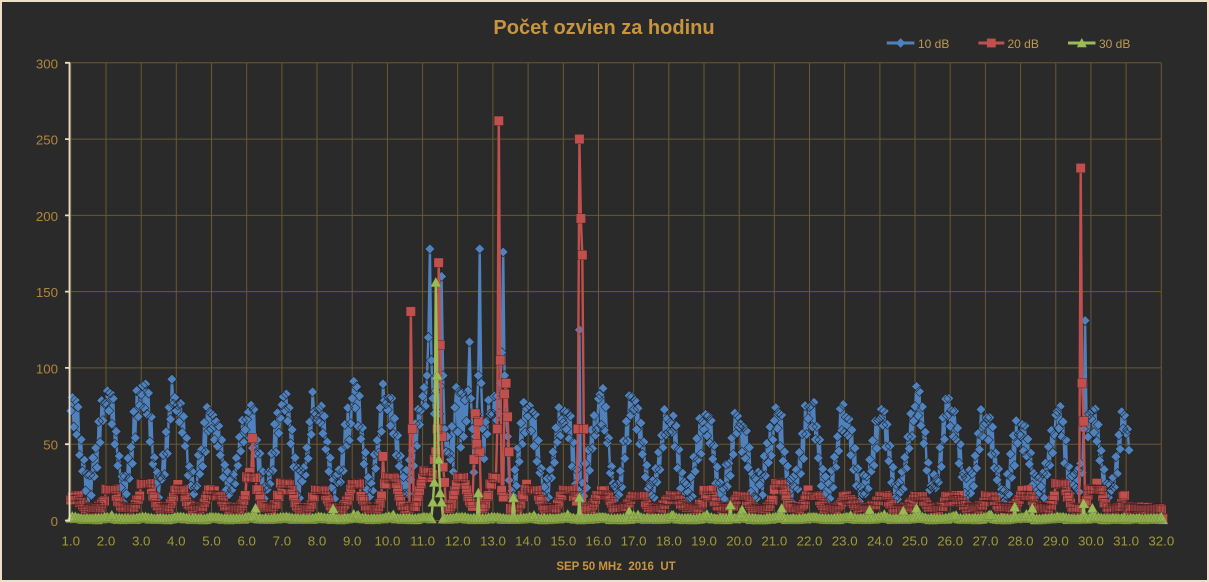 The width and height of the screenshot is (1209, 582). What do you see at coordinates (458, 541) in the screenshot?
I see `svg-text: 12.0` at bounding box center [458, 541].